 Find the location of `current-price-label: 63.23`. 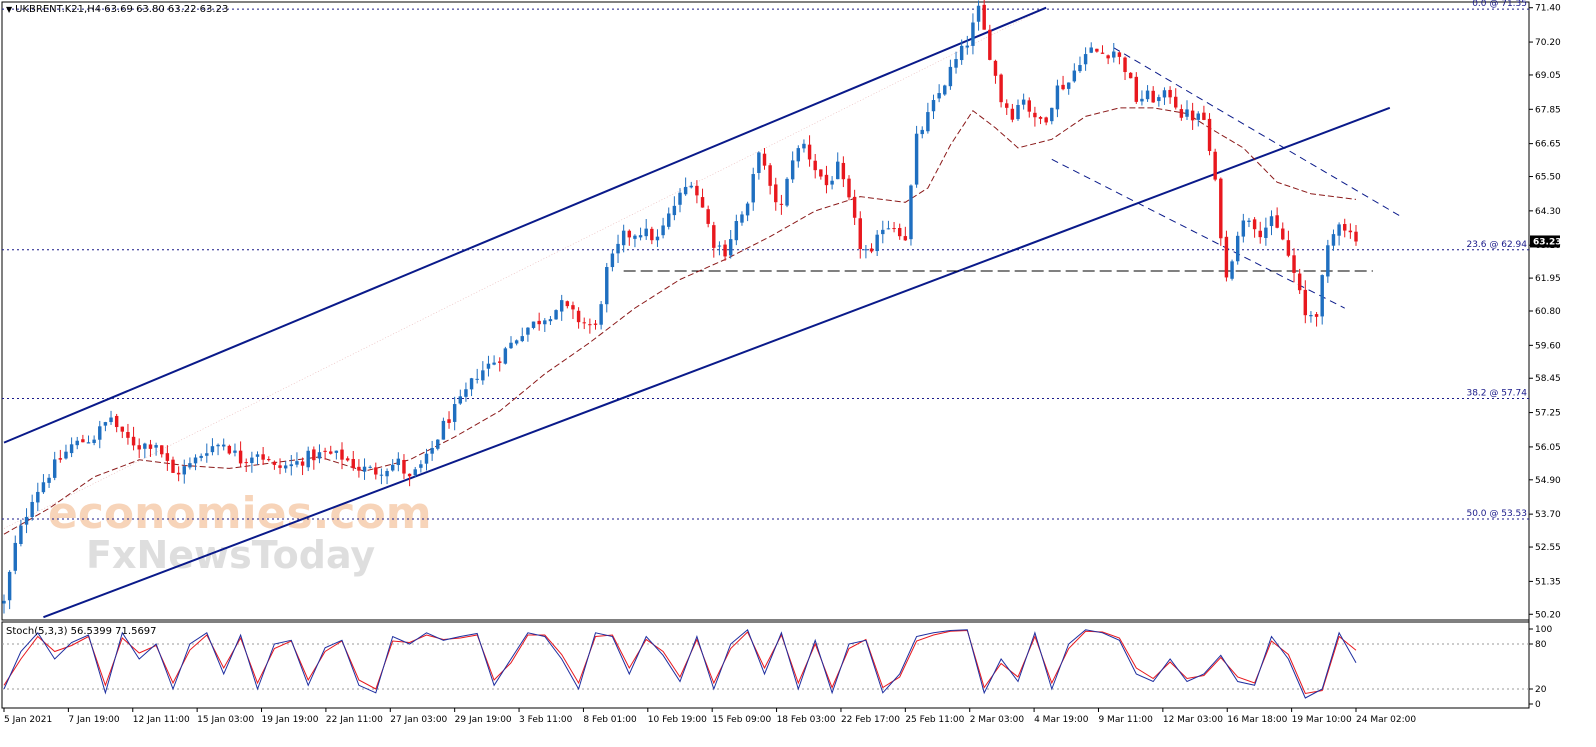

current-price-label: 63.23 is located at coordinates (1547, 242).